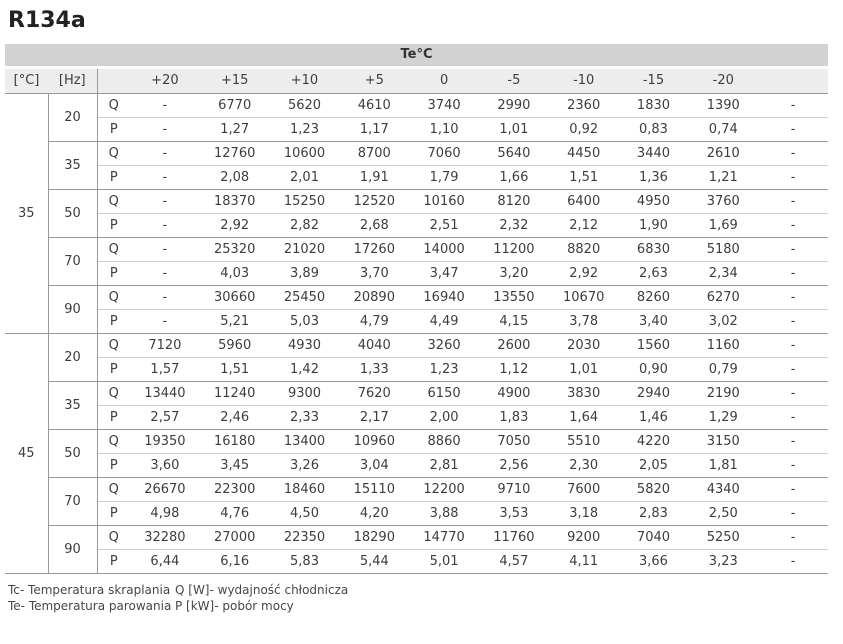 The height and width of the screenshot is (644, 843). What do you see at coordinates (234, 249) in the screenshot?
I see `q-value-cell: 25320` at bounding box center [234, 249].